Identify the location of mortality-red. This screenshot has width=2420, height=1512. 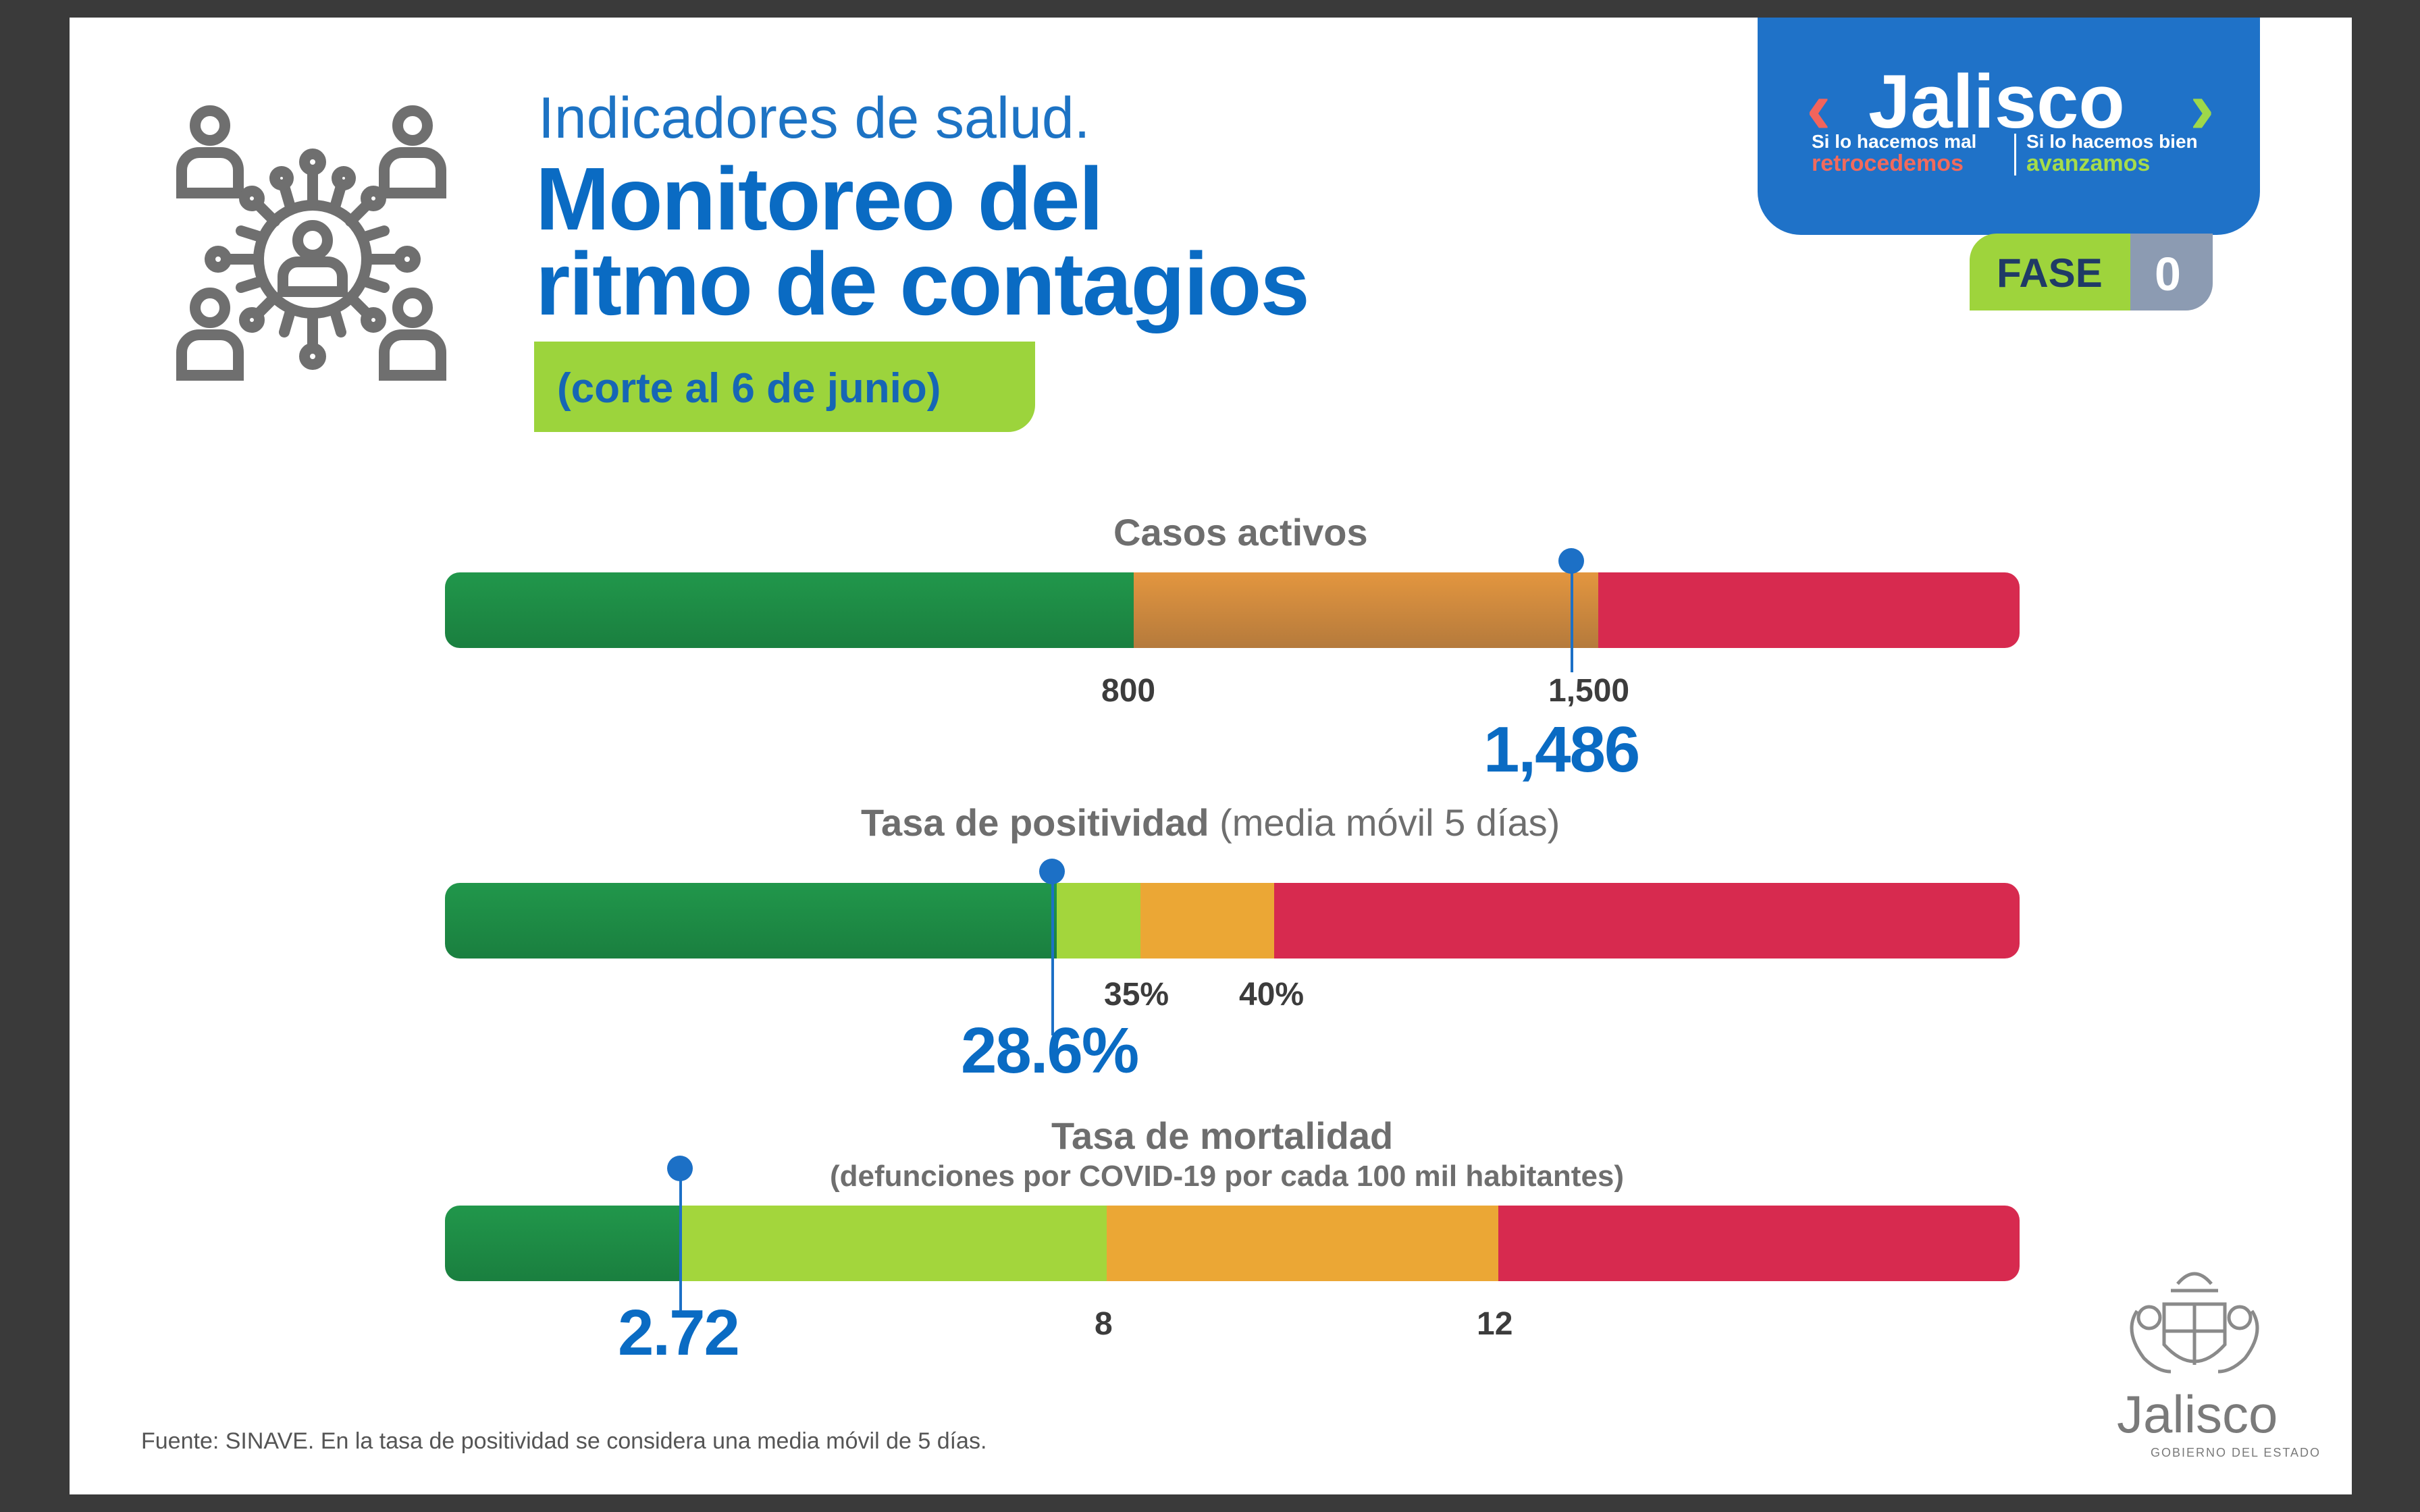
(1759, 1243).